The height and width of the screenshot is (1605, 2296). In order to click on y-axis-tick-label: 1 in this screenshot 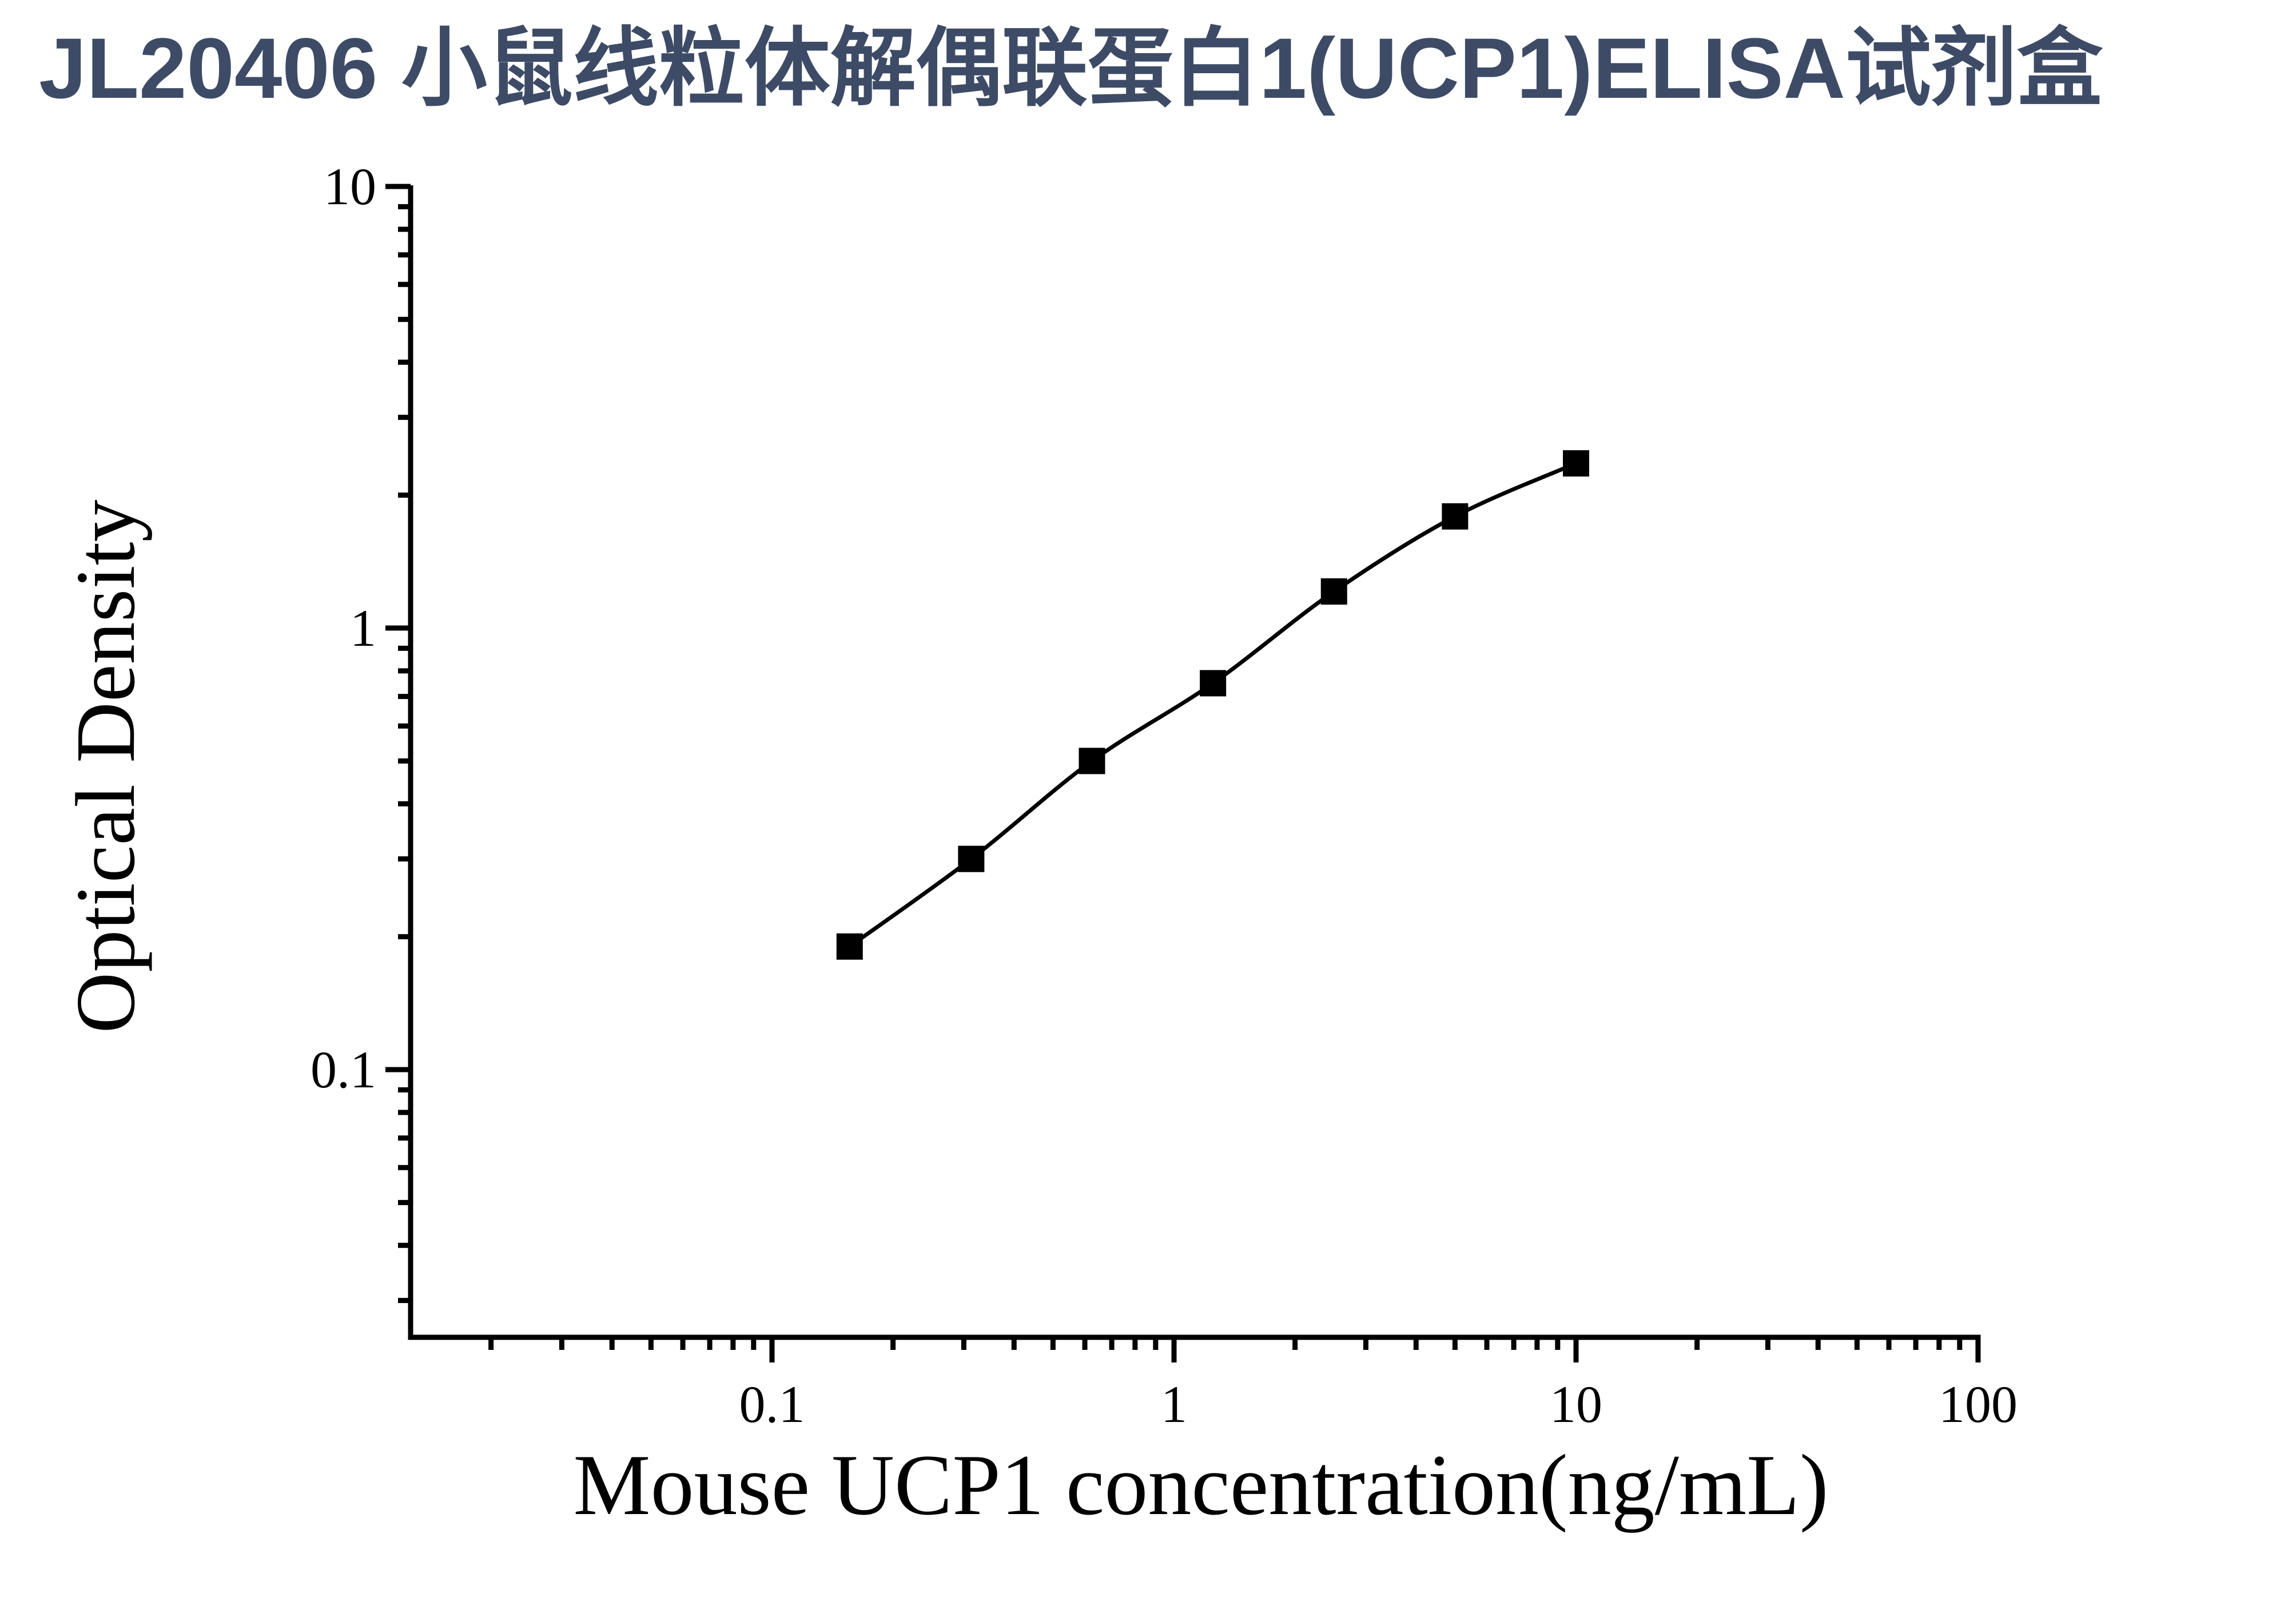, I will do `click(363, 628)`.